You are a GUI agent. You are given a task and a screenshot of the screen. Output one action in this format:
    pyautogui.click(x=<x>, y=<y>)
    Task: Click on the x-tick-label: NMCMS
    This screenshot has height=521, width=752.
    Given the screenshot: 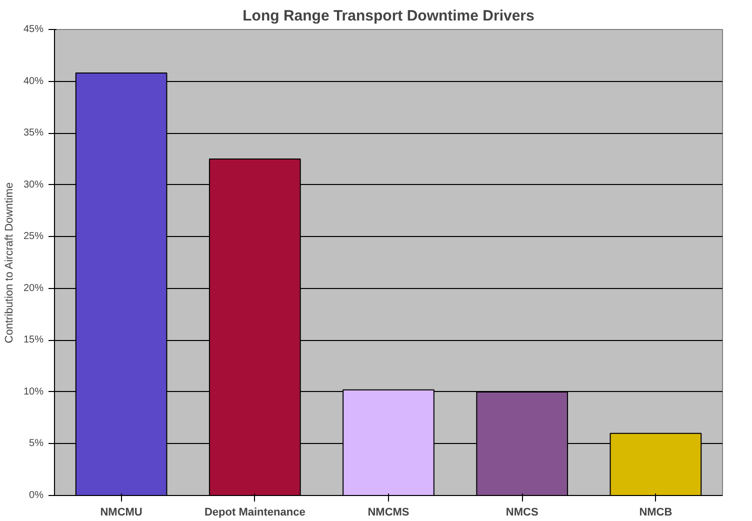 What is the action you would take?
    pyautogui.click(x=389, y=512)
    